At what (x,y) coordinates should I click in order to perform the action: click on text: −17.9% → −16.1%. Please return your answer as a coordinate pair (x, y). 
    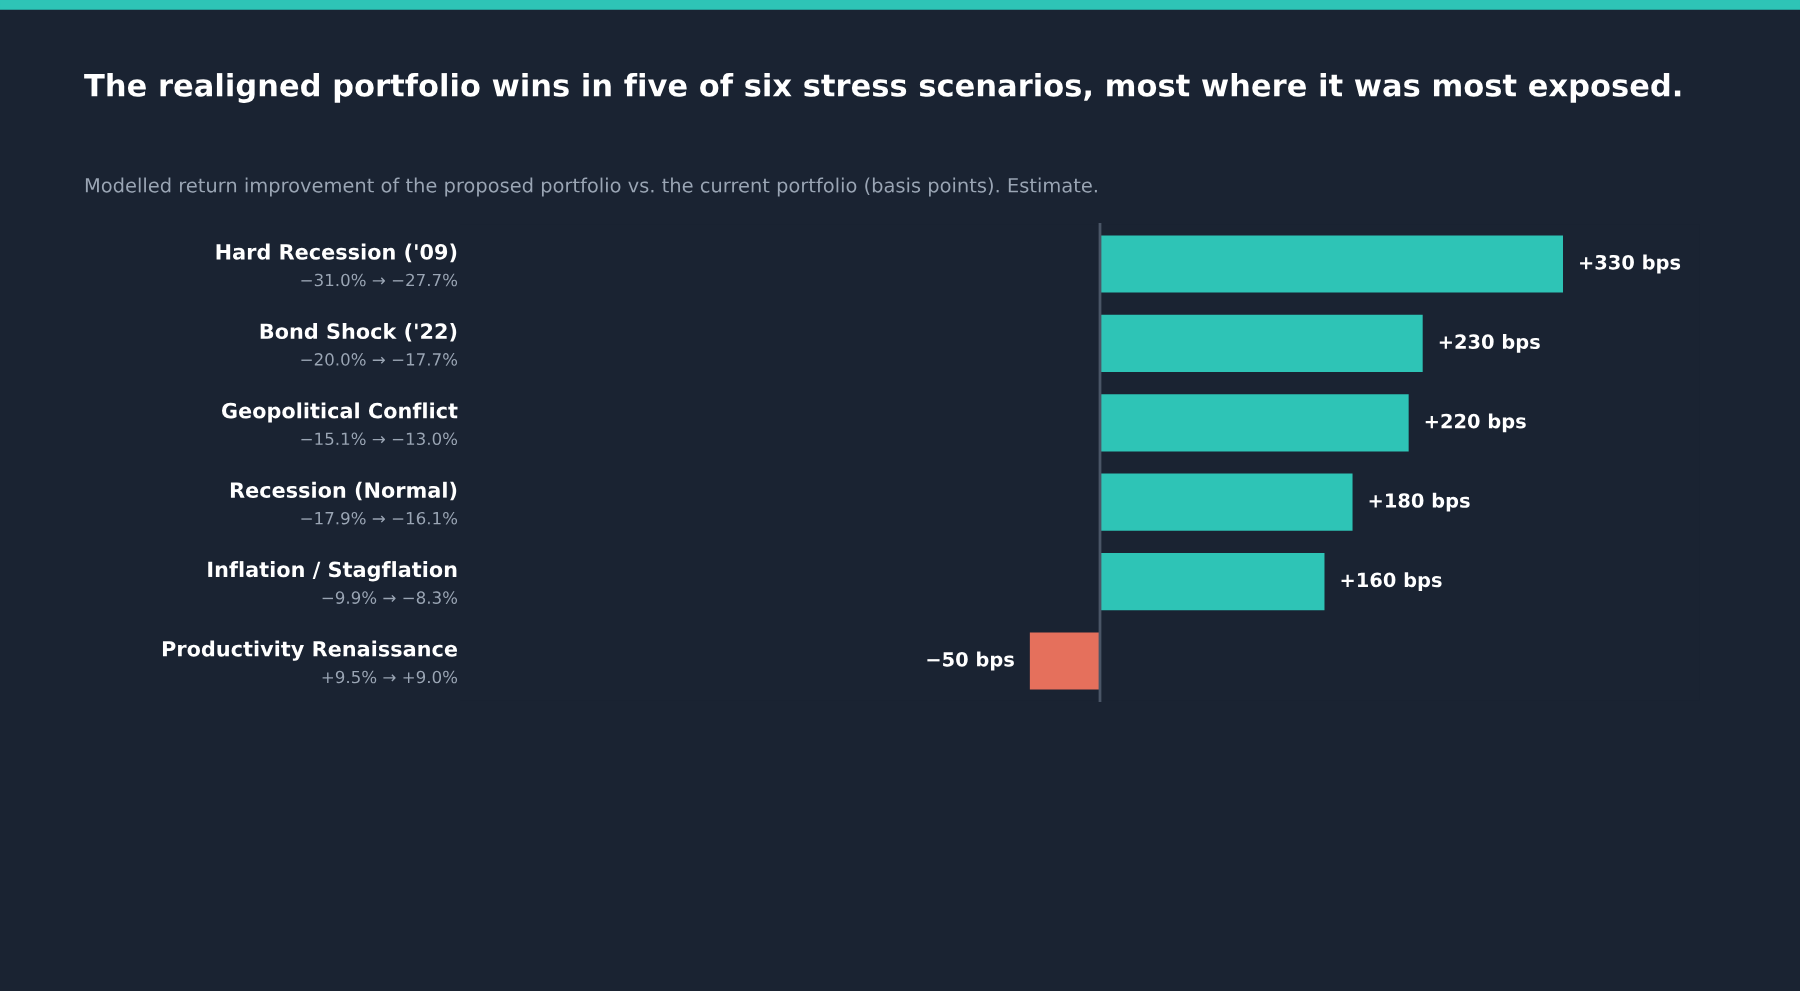
    Looking at the image, I should click on (379, 518).